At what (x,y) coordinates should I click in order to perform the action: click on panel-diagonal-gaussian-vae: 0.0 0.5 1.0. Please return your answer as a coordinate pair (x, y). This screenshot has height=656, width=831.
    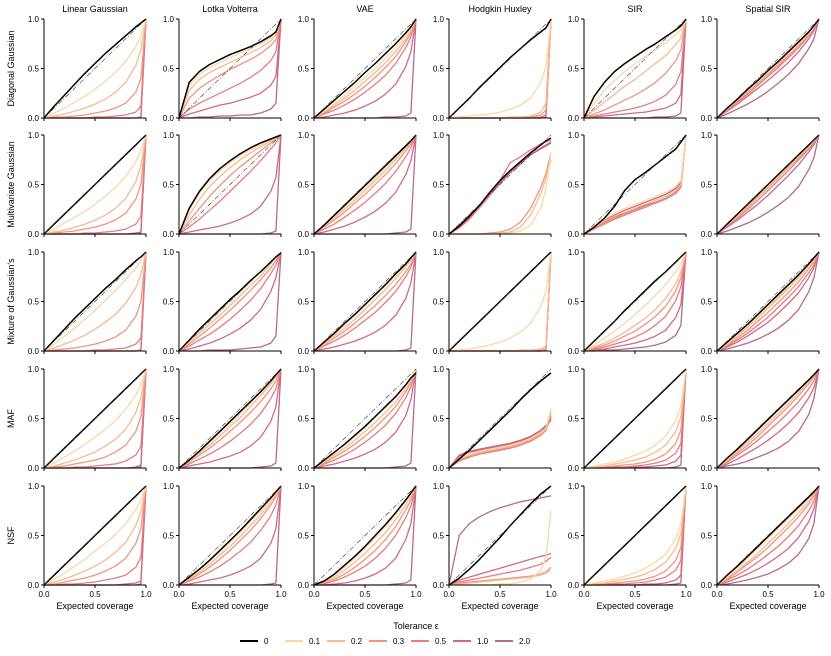
    Looking at the image, I should click on (357, 69).